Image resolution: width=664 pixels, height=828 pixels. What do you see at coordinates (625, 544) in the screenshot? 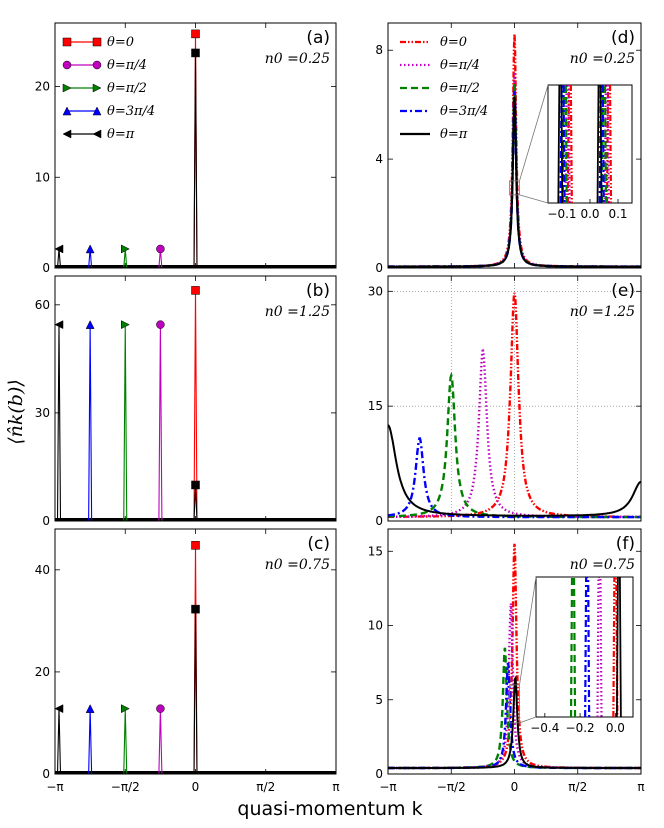
I see `panel-label: (f)` at bounding box center [625, 544].